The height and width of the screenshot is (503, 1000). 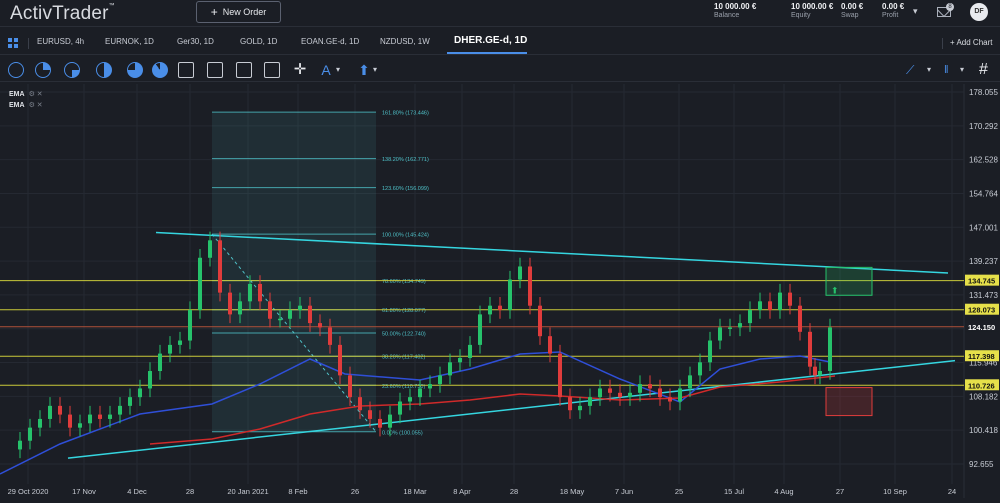 What do you see at coordinates (462, 491) in the screenshot?
I see `x-tick-label: 8 Apr` at bounding box center [462, 491].